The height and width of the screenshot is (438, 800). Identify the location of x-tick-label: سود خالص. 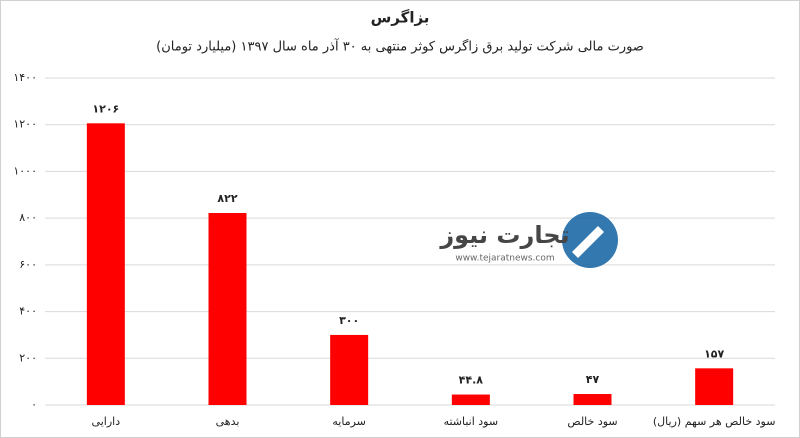
(592, 421).